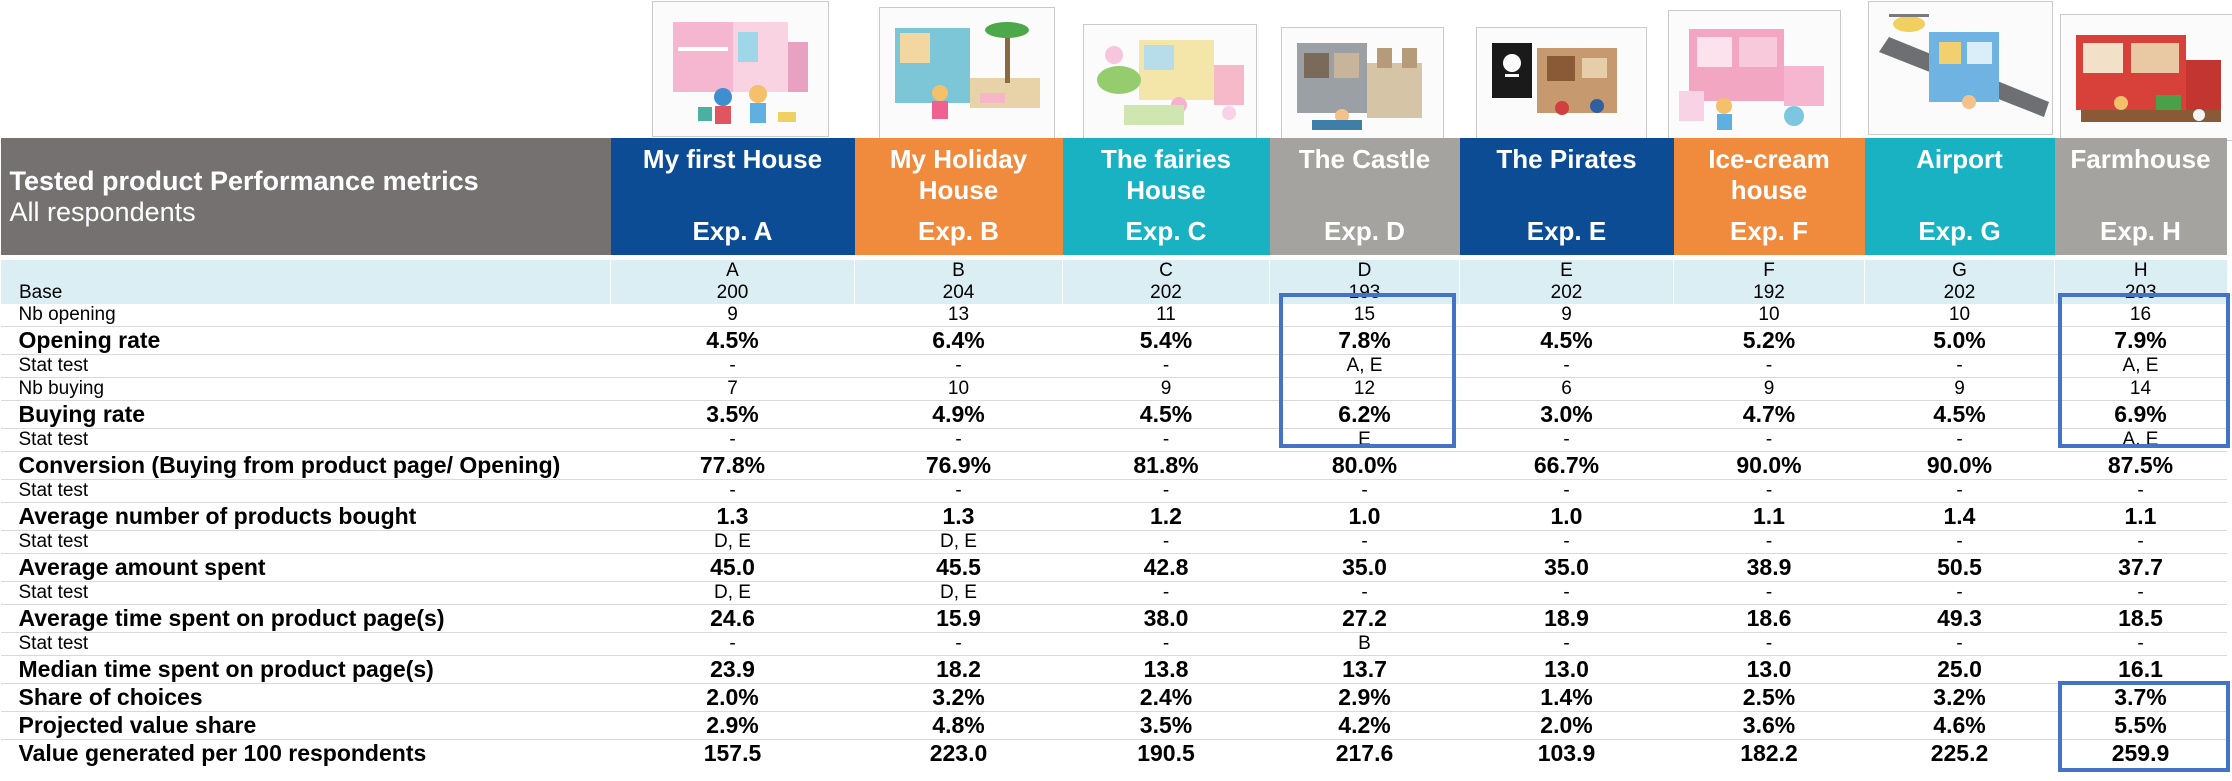  I want to click on product-exp-label: Exp. D, so click(1364, 231).